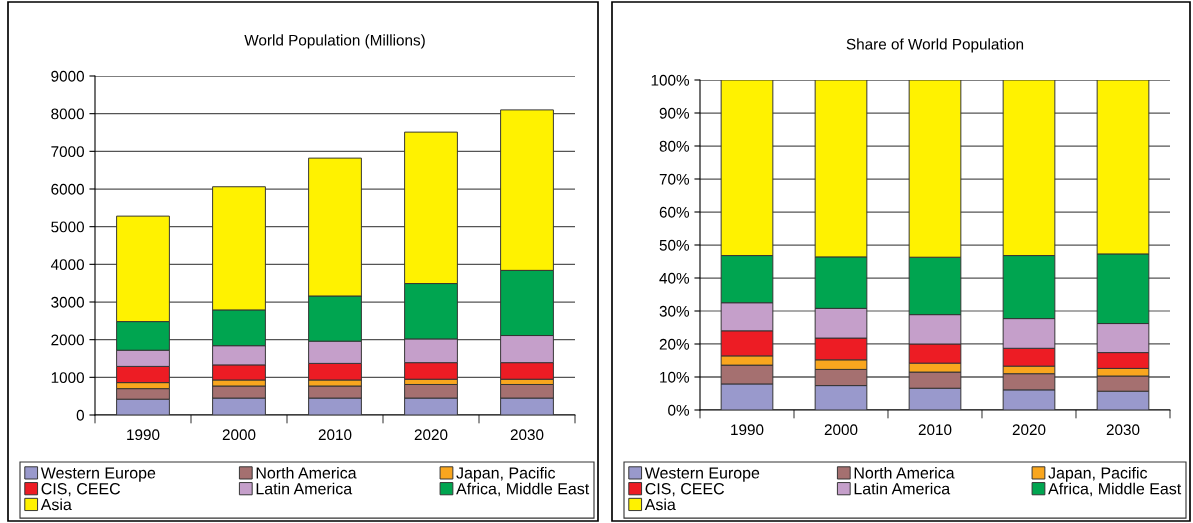 Image resolution: width=1193 pixels, height=523 pixels. Describe the element at coordinates (674, 113) in the screenshot. I see `y-tick-label: 90%` at that location.